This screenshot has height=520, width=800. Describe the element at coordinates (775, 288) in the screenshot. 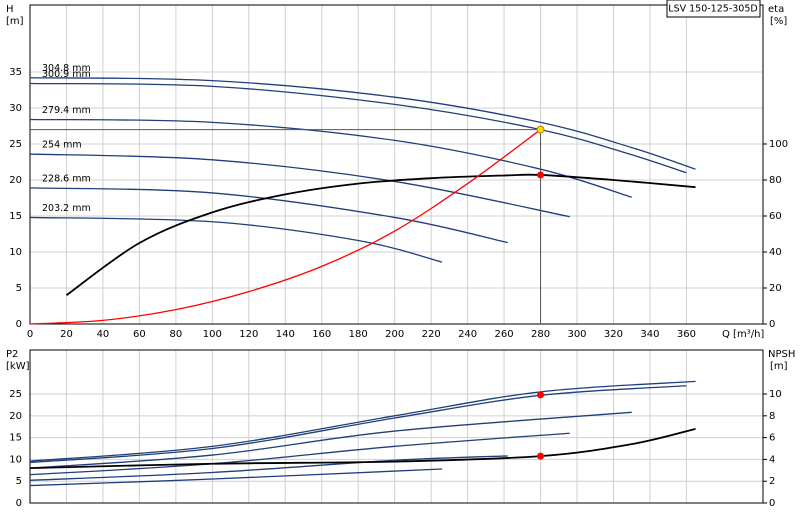

I see `y2-tick-label: 20` at that location.